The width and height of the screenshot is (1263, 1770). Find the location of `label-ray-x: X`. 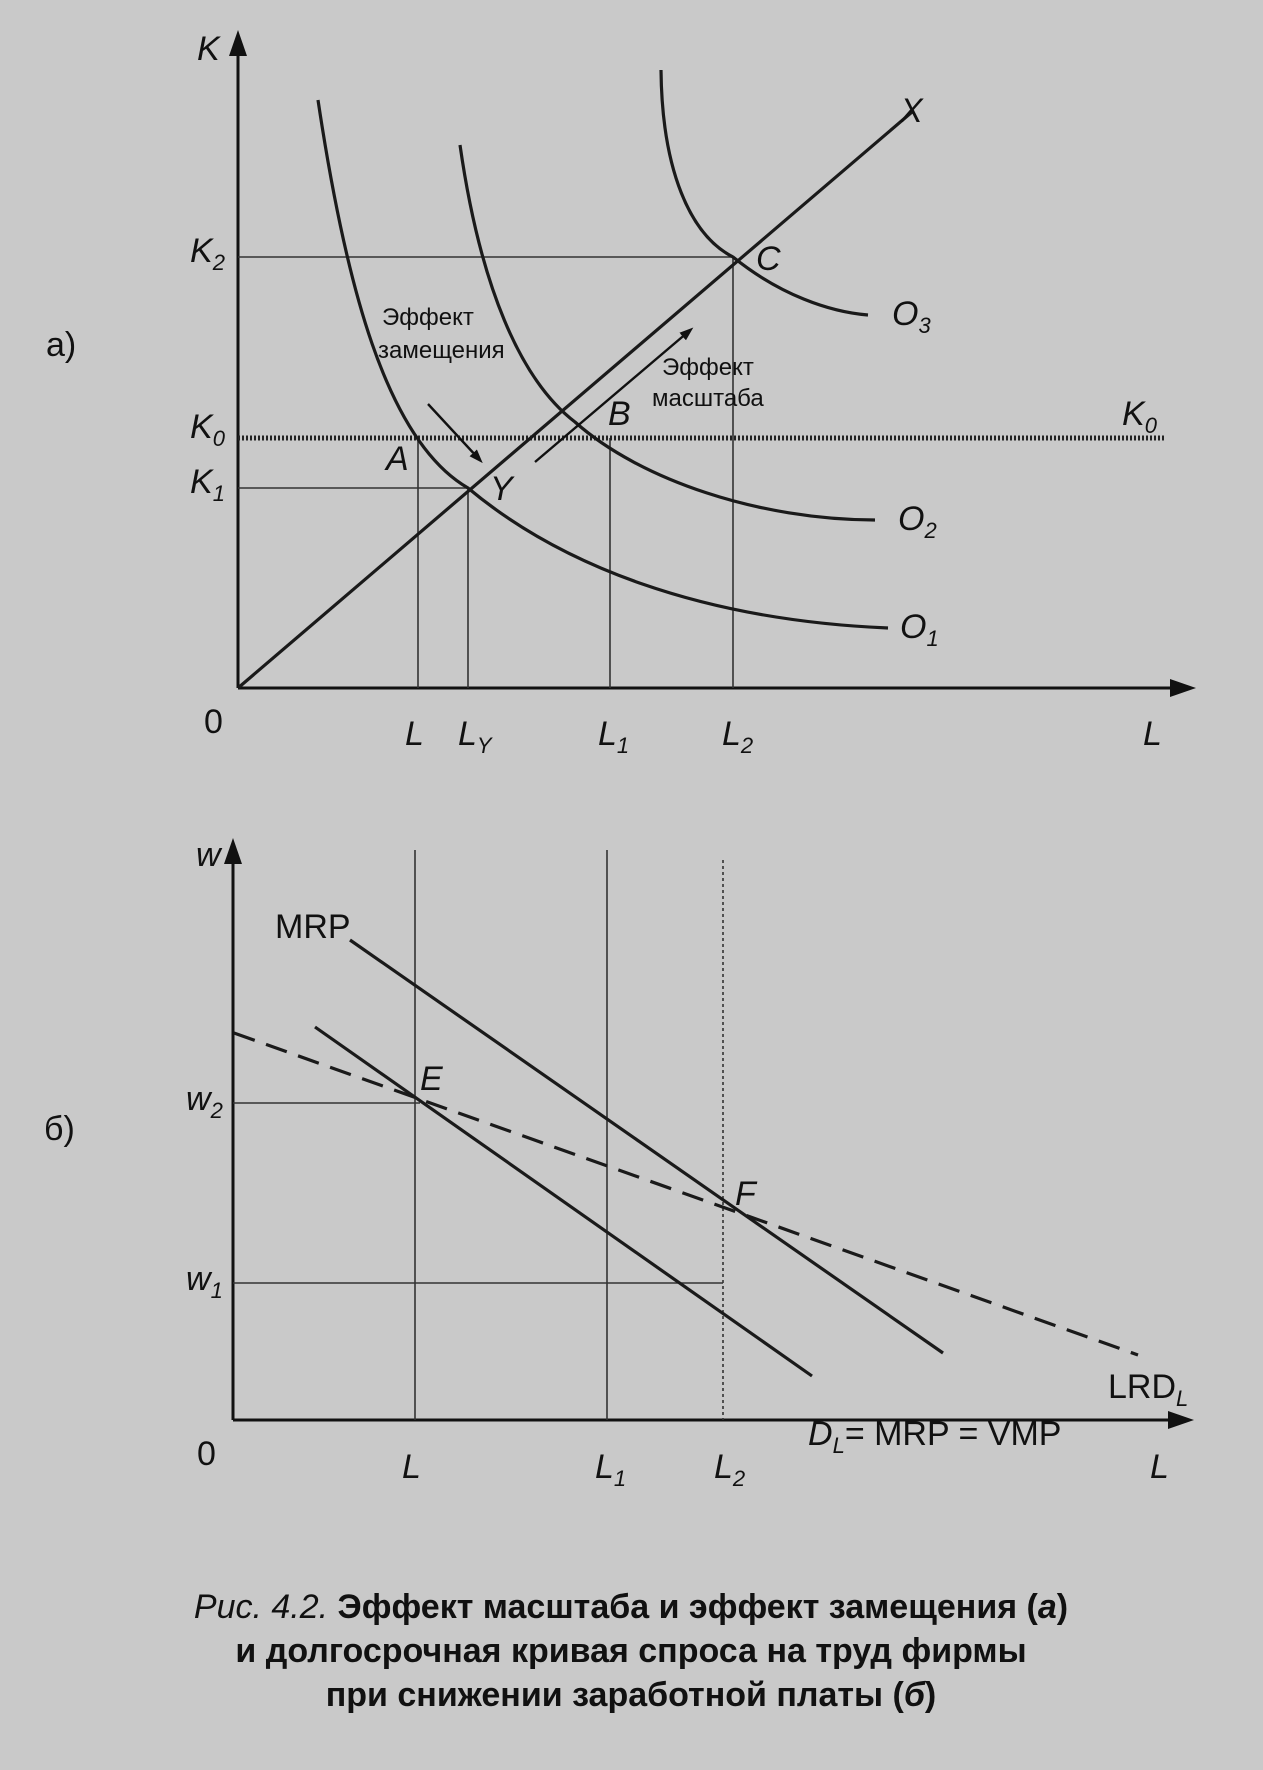

label-ray-x: X is located at coordinates (911, 111).